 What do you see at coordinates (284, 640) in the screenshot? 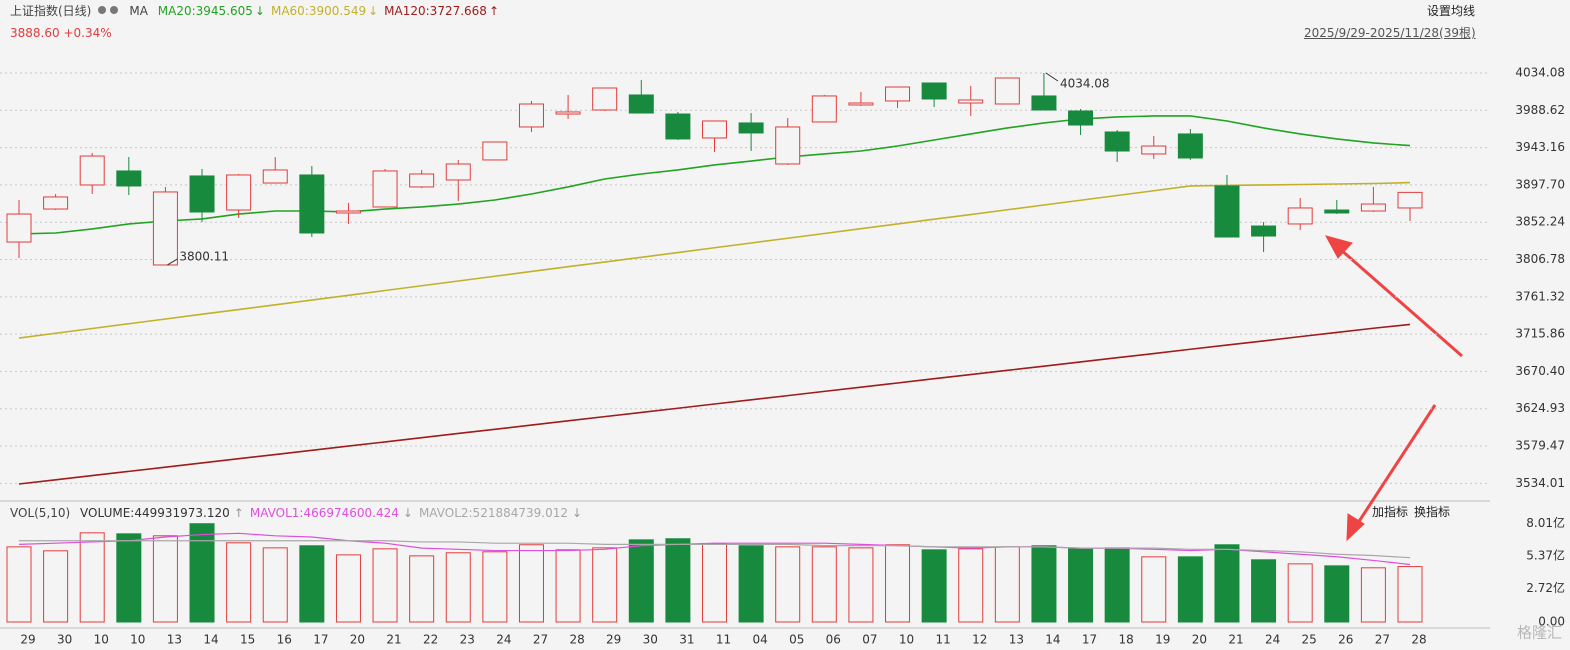
I see `x-tick-label: 16` at bounding box center [284, 640].